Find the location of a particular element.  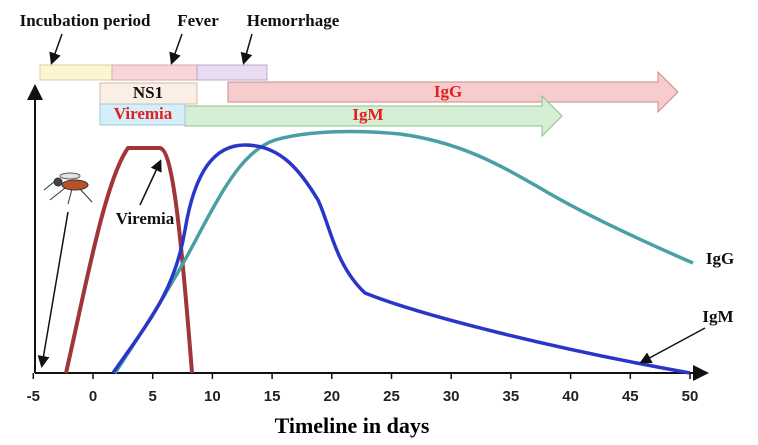

marker-label: IgM is located at coordinates (367, 114).